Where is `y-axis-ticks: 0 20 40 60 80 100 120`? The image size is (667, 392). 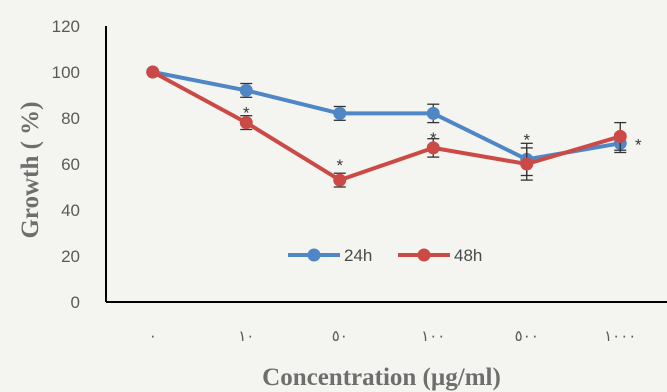 y-axis-ticks: 0 20 40 60 80 100 120 is located at coordinates (66, 164).